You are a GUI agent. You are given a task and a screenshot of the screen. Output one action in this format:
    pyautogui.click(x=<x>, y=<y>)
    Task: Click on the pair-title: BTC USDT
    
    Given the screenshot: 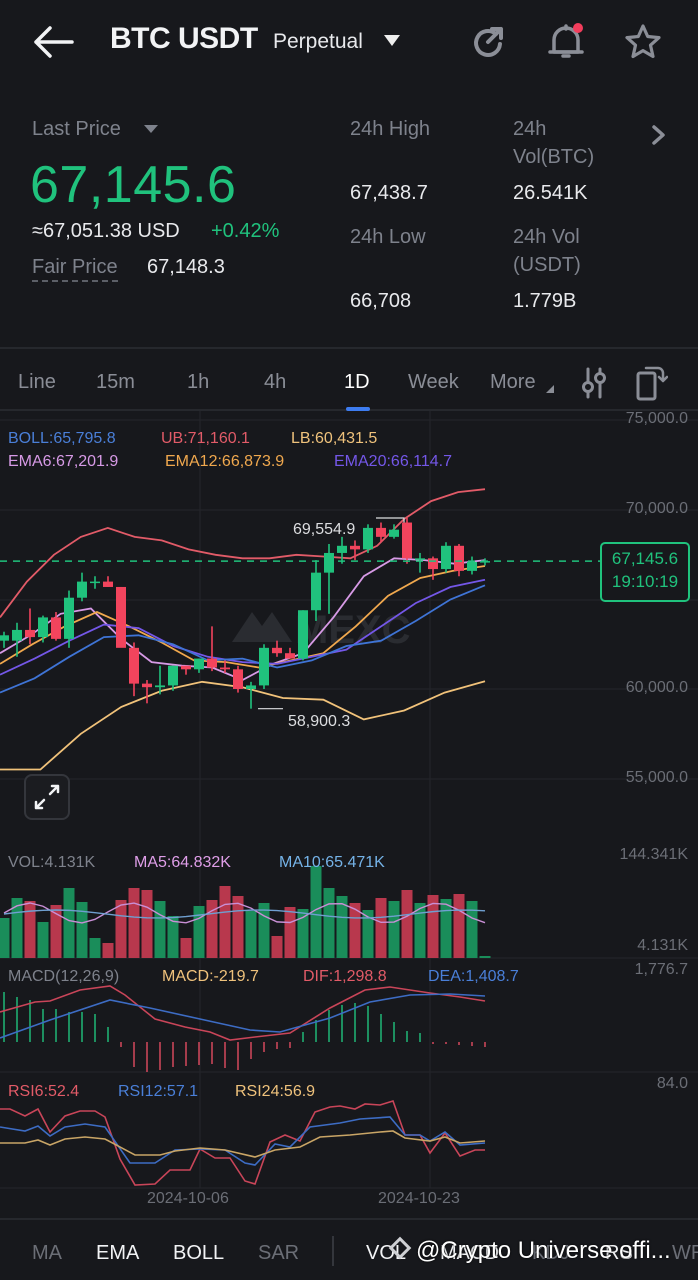 What is the action you would take?
    pyautogui.click(x=184, y=38)
    